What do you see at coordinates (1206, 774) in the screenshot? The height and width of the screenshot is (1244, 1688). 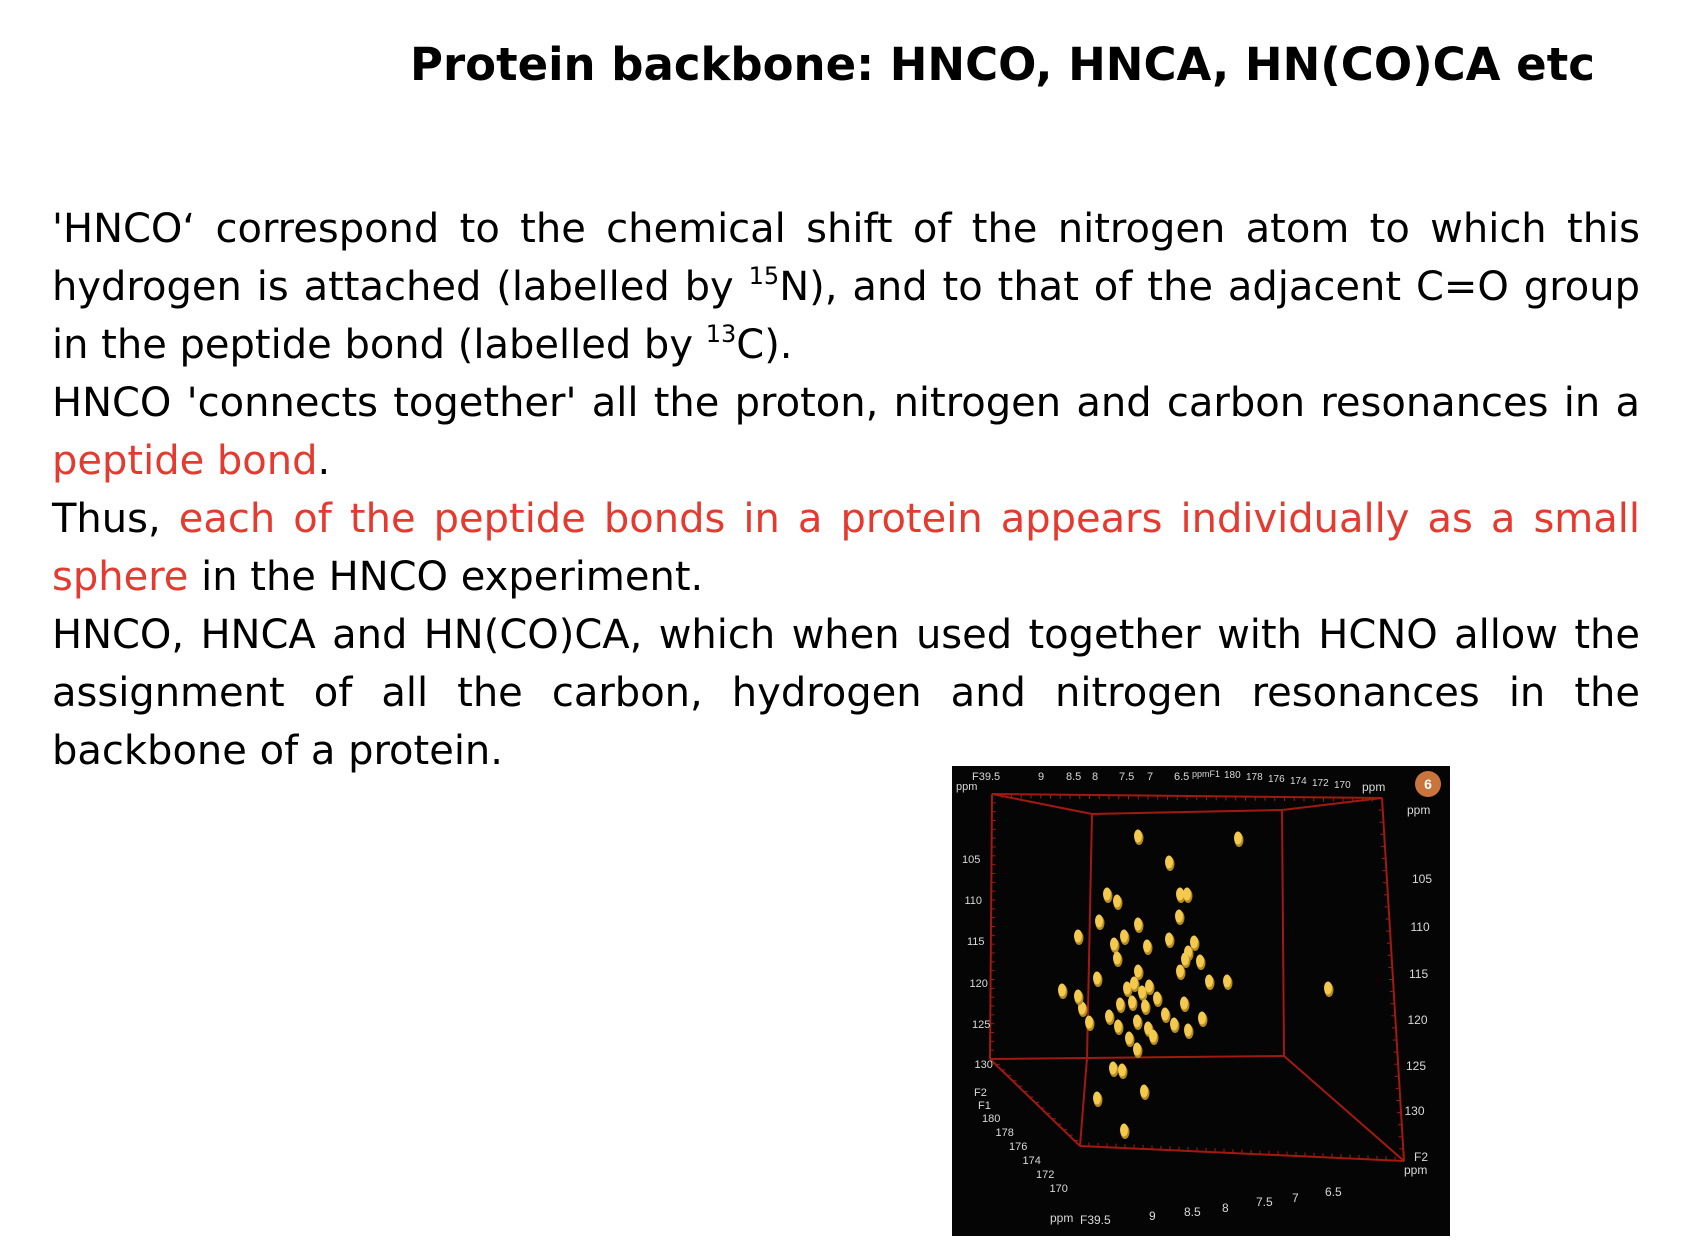 I see `top-f1-axis-label: ppmF1` at bounding box center [1206, 774].